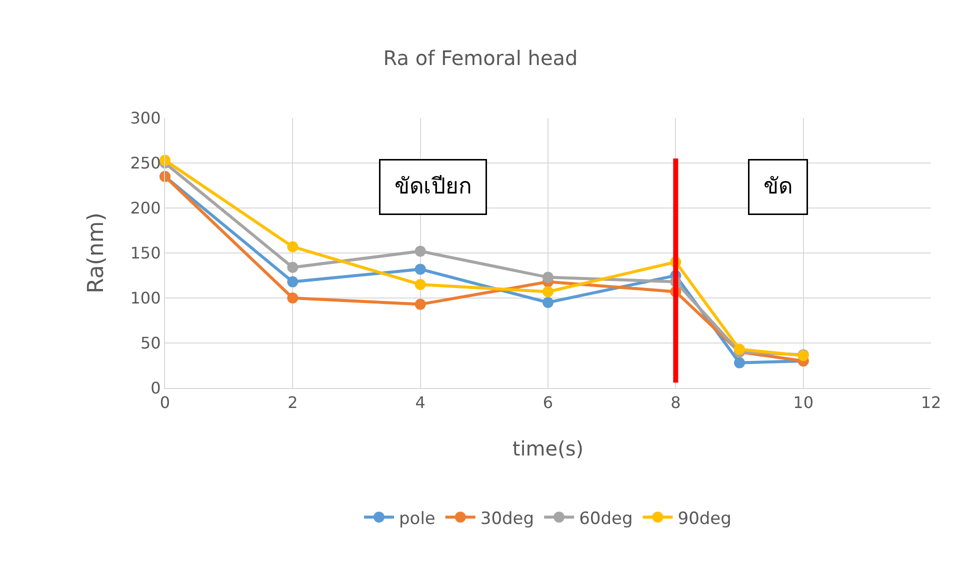  Describe the element at coordinates (145, 163) in the screenshot. I see `y-tick-label: 250` at that location.